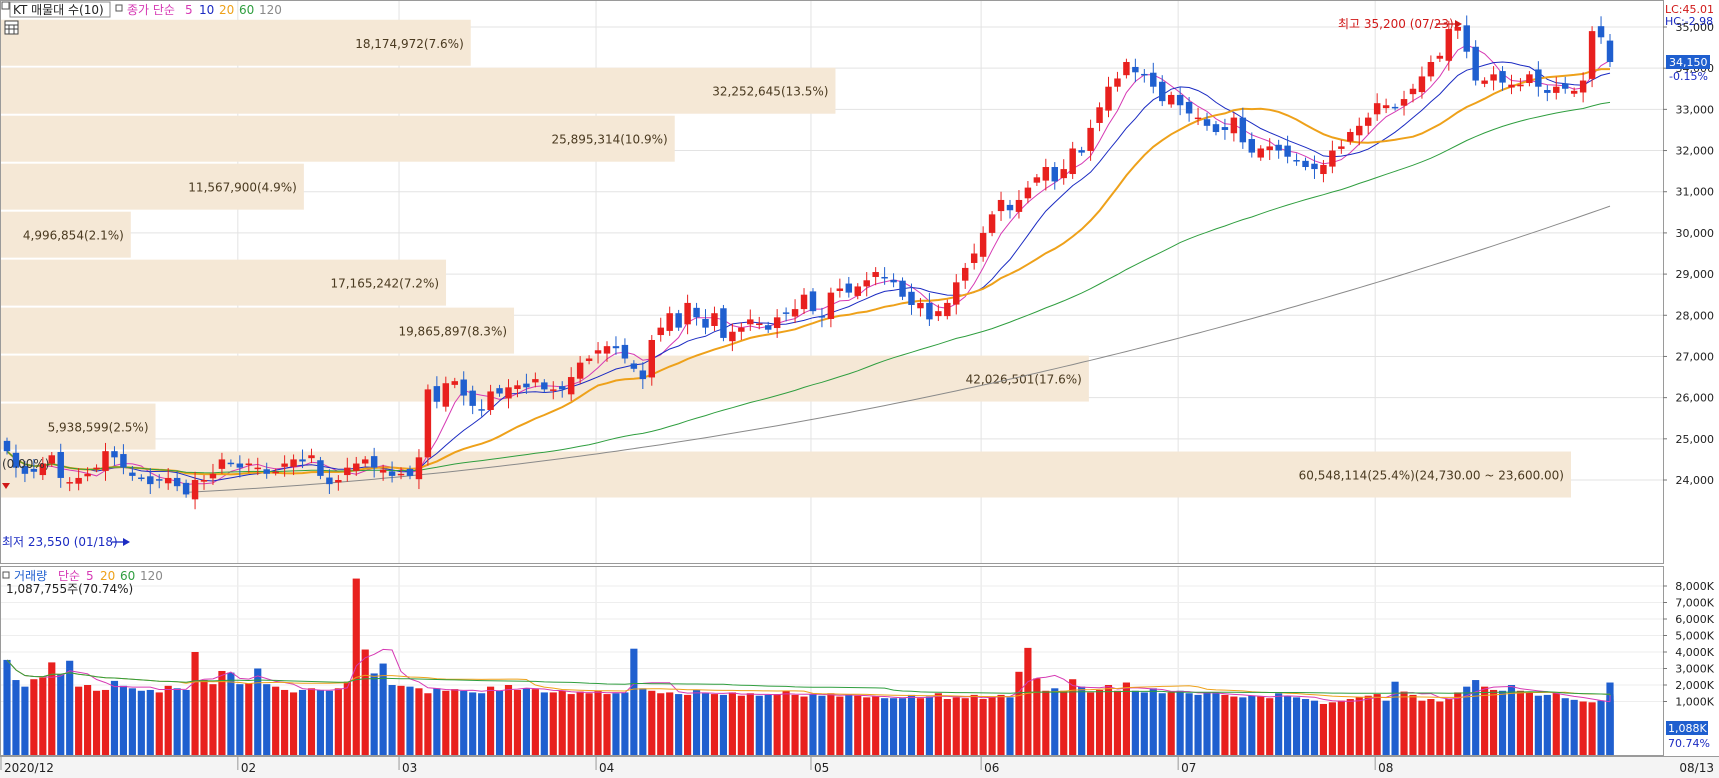 The width and height of the screenshot is (1719, 778). Describe the element at coordinates (11, 27) in the screenshot. I see `table-icon` at that location.